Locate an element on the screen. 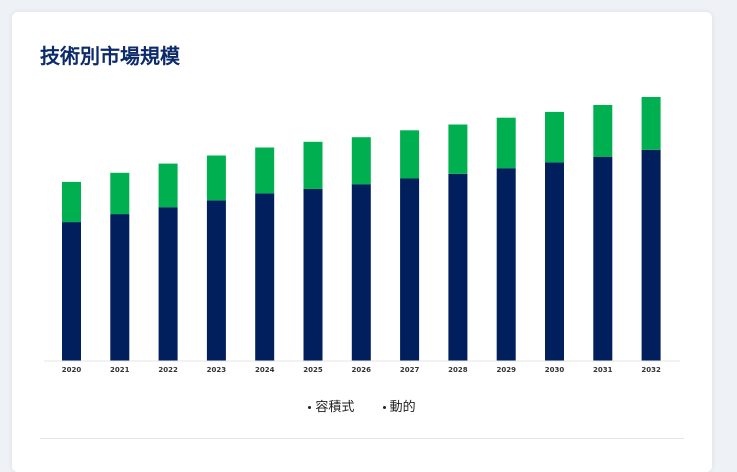 This screenshot has height=472, width=737. x-tick-label: 2025 is located at coordinates (313, 370).